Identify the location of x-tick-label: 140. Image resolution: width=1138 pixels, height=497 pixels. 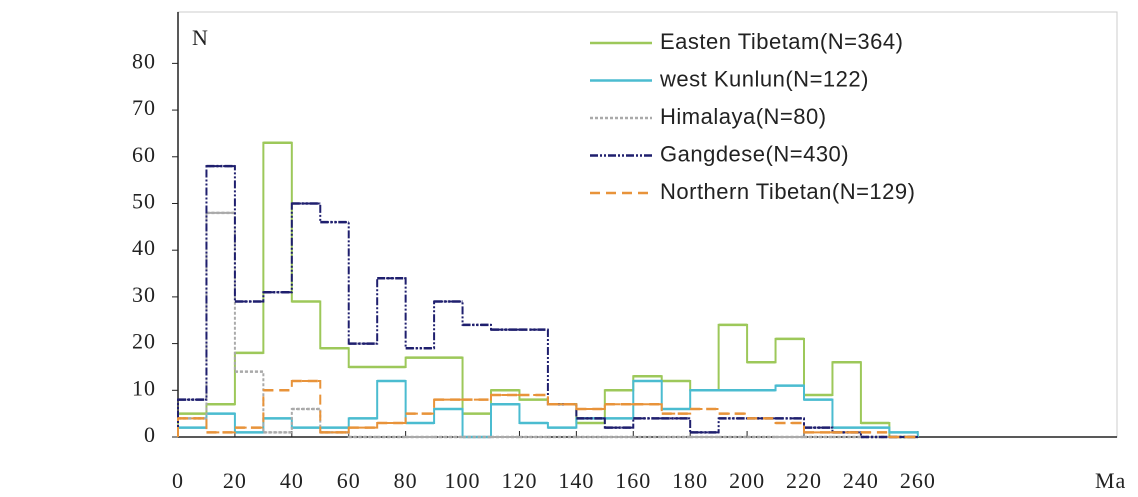
(576, 480).